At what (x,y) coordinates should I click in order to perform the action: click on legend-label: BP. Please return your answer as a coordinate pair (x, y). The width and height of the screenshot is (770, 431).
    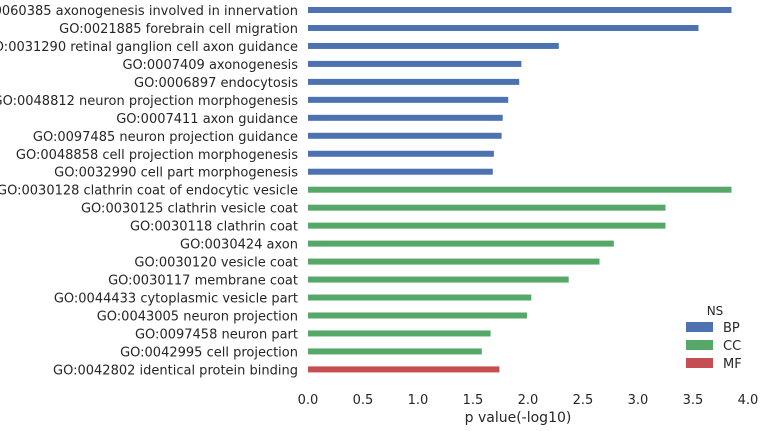
    Looking at the image, I should click on (731, 328).